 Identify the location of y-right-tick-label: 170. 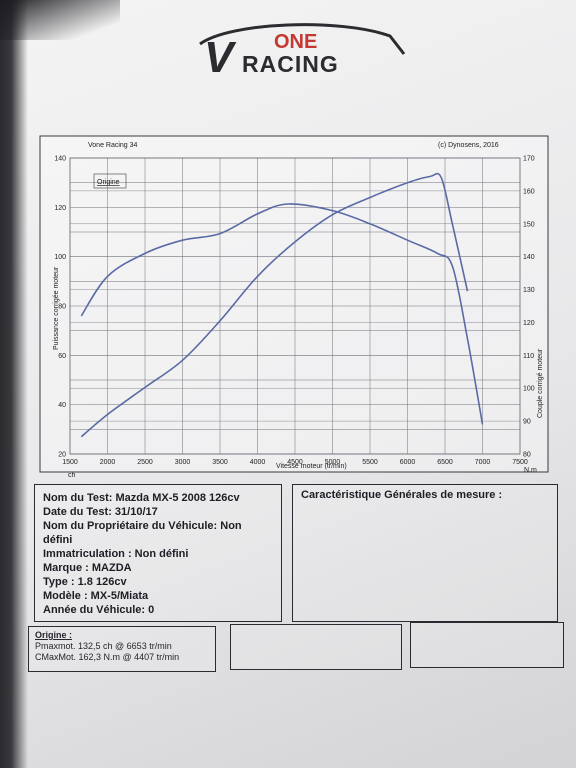
(529, 159).